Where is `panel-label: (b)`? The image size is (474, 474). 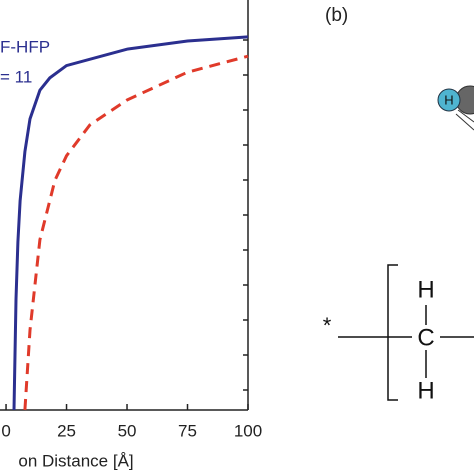 panel-label: (b) is located at coordinates (336, 15).